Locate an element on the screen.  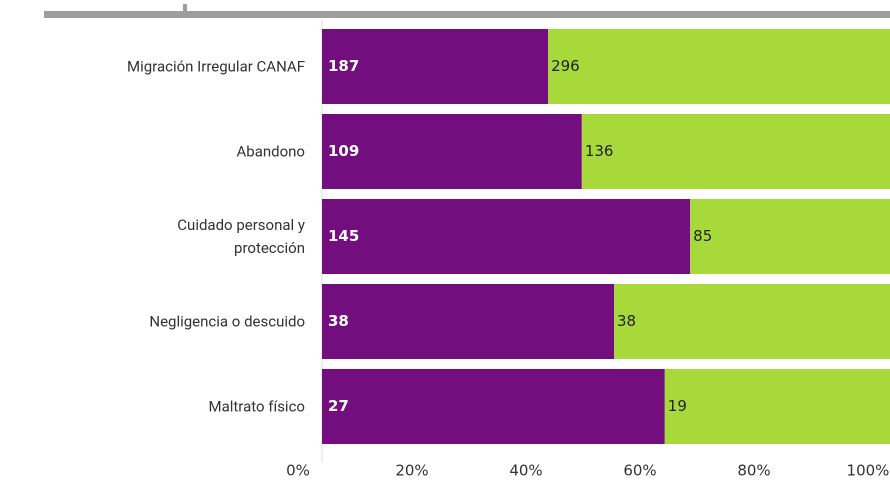
category-label: Cuidado personal y protección is located at coordinates (241, 236).